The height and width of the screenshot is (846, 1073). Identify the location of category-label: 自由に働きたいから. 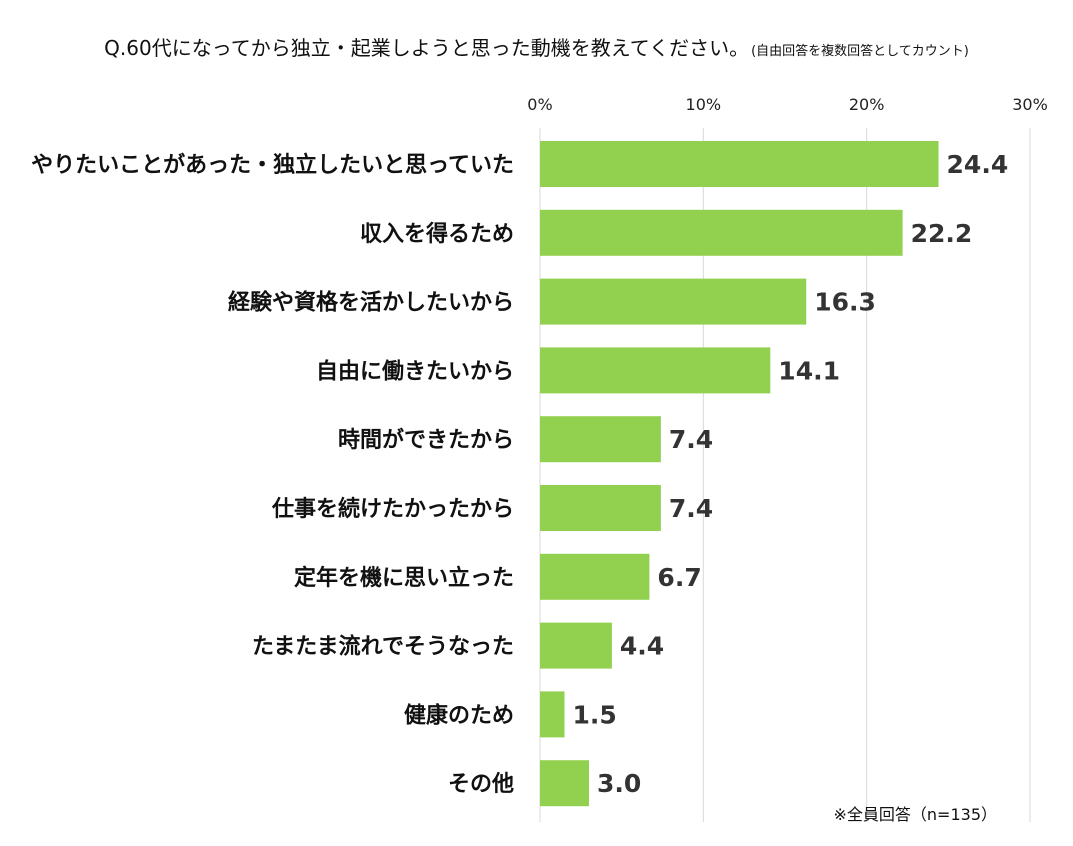
(415, 371).